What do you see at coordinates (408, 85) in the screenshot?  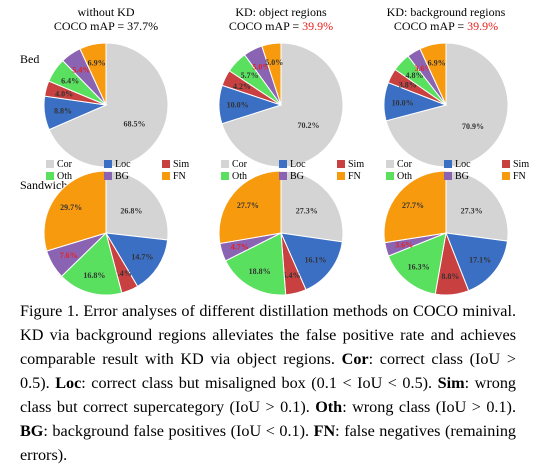 I see `slice-label-sim: 3.8%` at bounding box center [408, 85].